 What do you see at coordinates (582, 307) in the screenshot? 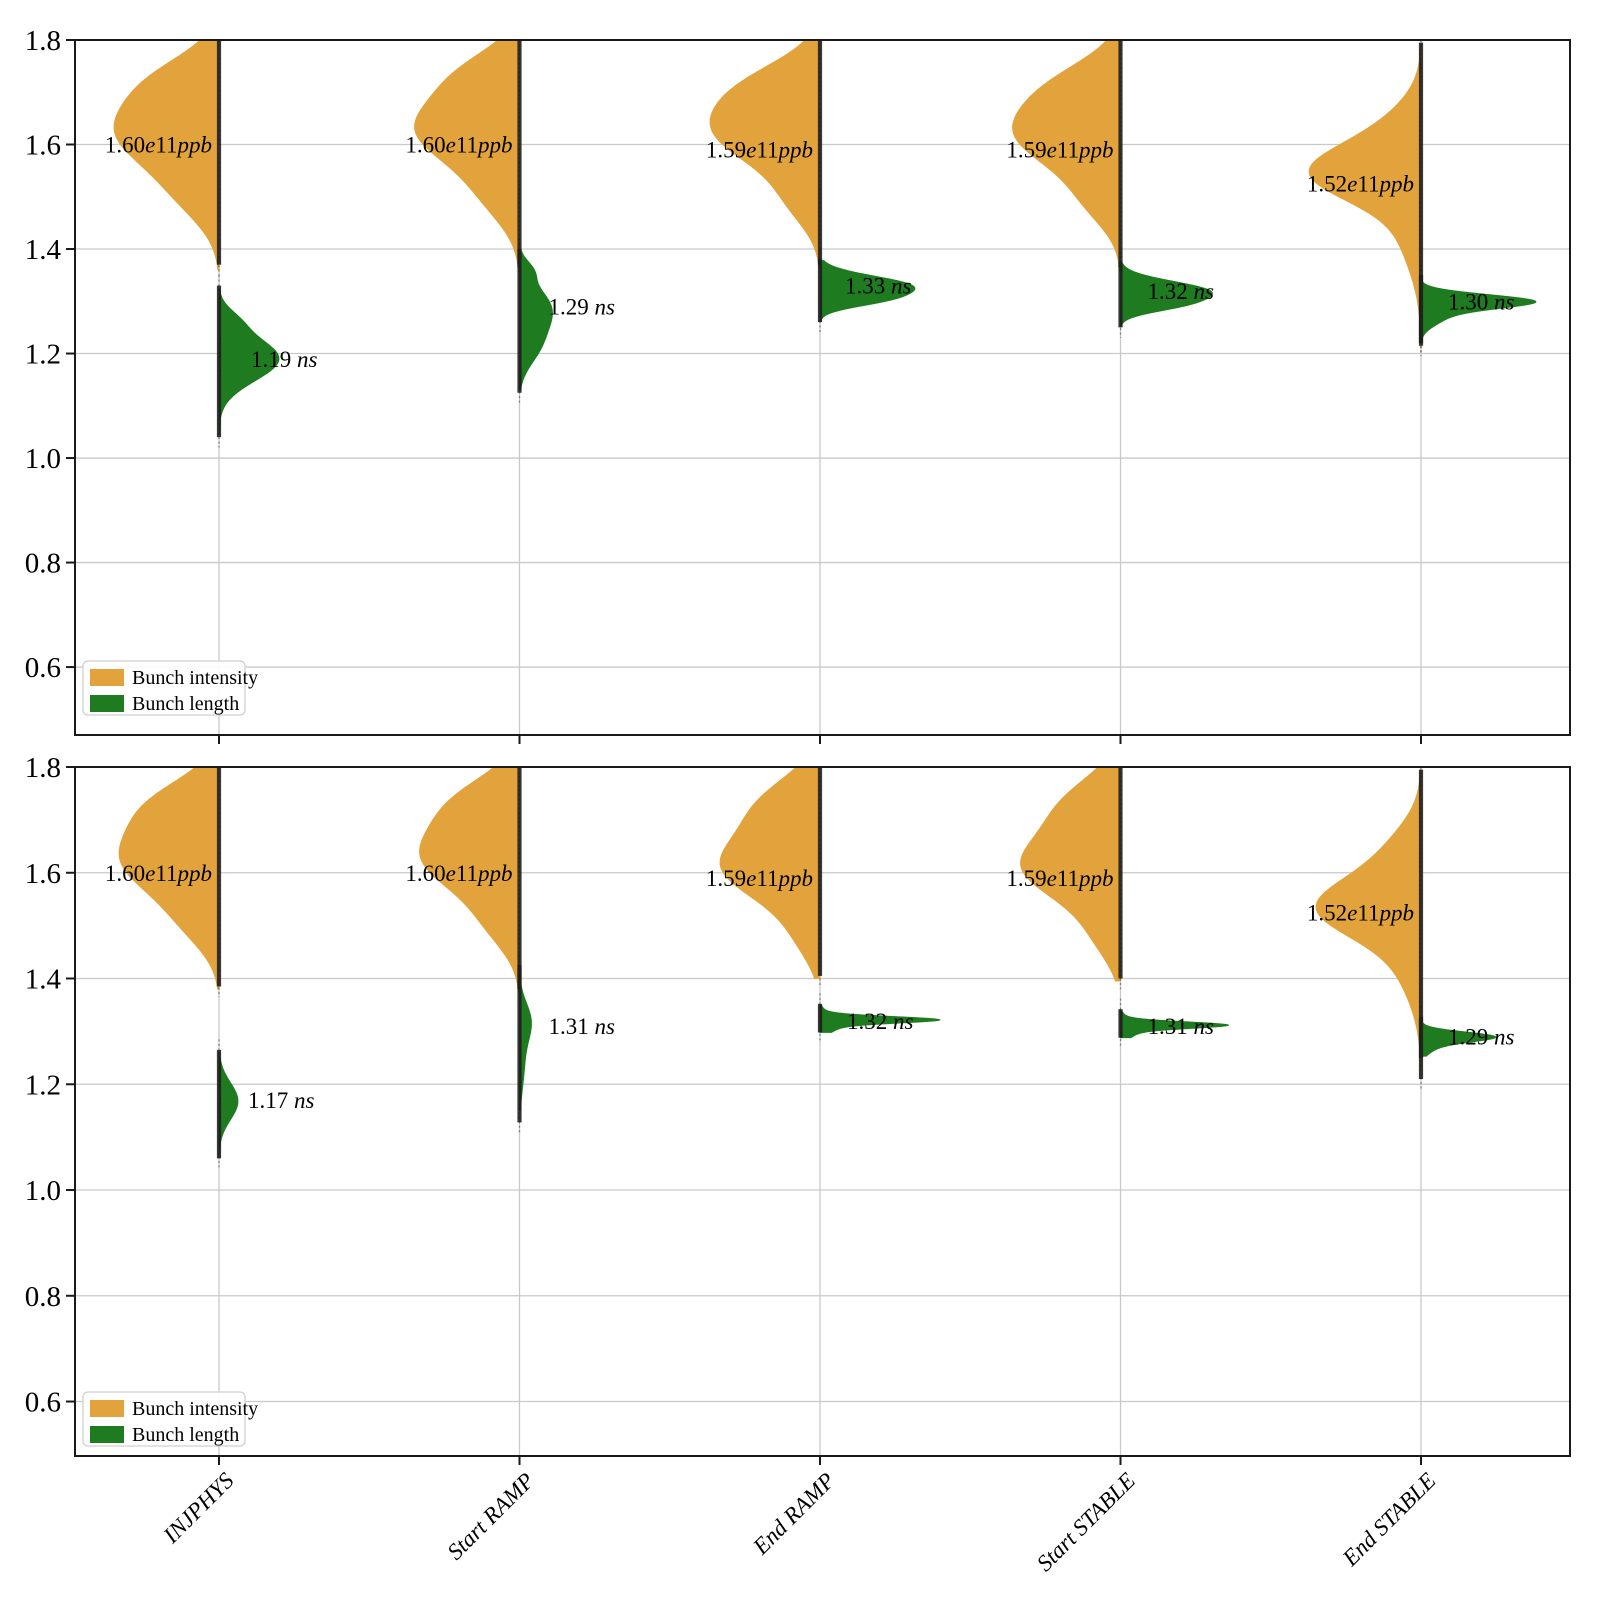
I see `annotation-bunch-length-start-ramp: 1.29 ns` at bounding box center [582, 307].